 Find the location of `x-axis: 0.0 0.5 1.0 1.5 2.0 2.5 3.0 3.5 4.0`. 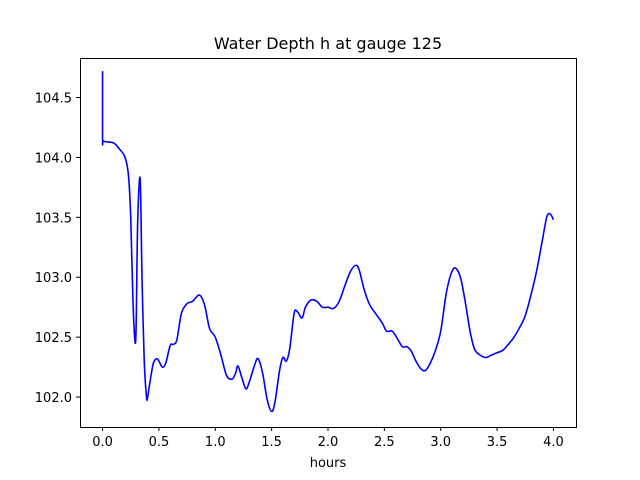

x-axis: 0.0 0.5 1.0 1.5 2.0 2.5 3.0 3.5 4.0 is located at coordinates (328, 438).